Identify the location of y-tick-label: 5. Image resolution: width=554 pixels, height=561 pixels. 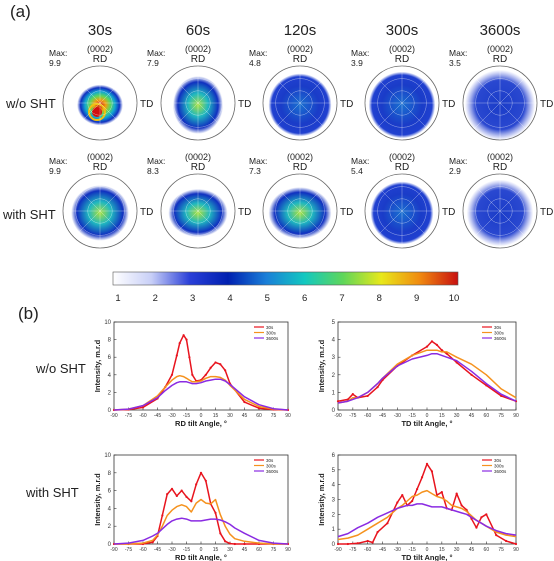
(334, 471).